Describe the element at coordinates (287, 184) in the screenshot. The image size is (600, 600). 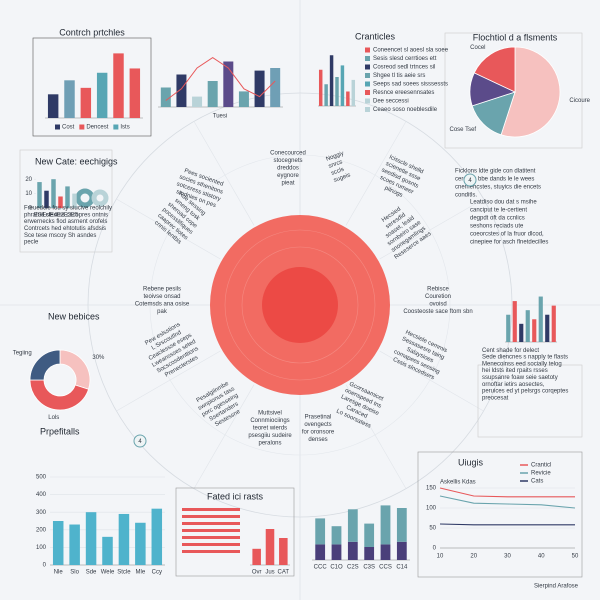
I see `text-line: pieat` at that location.